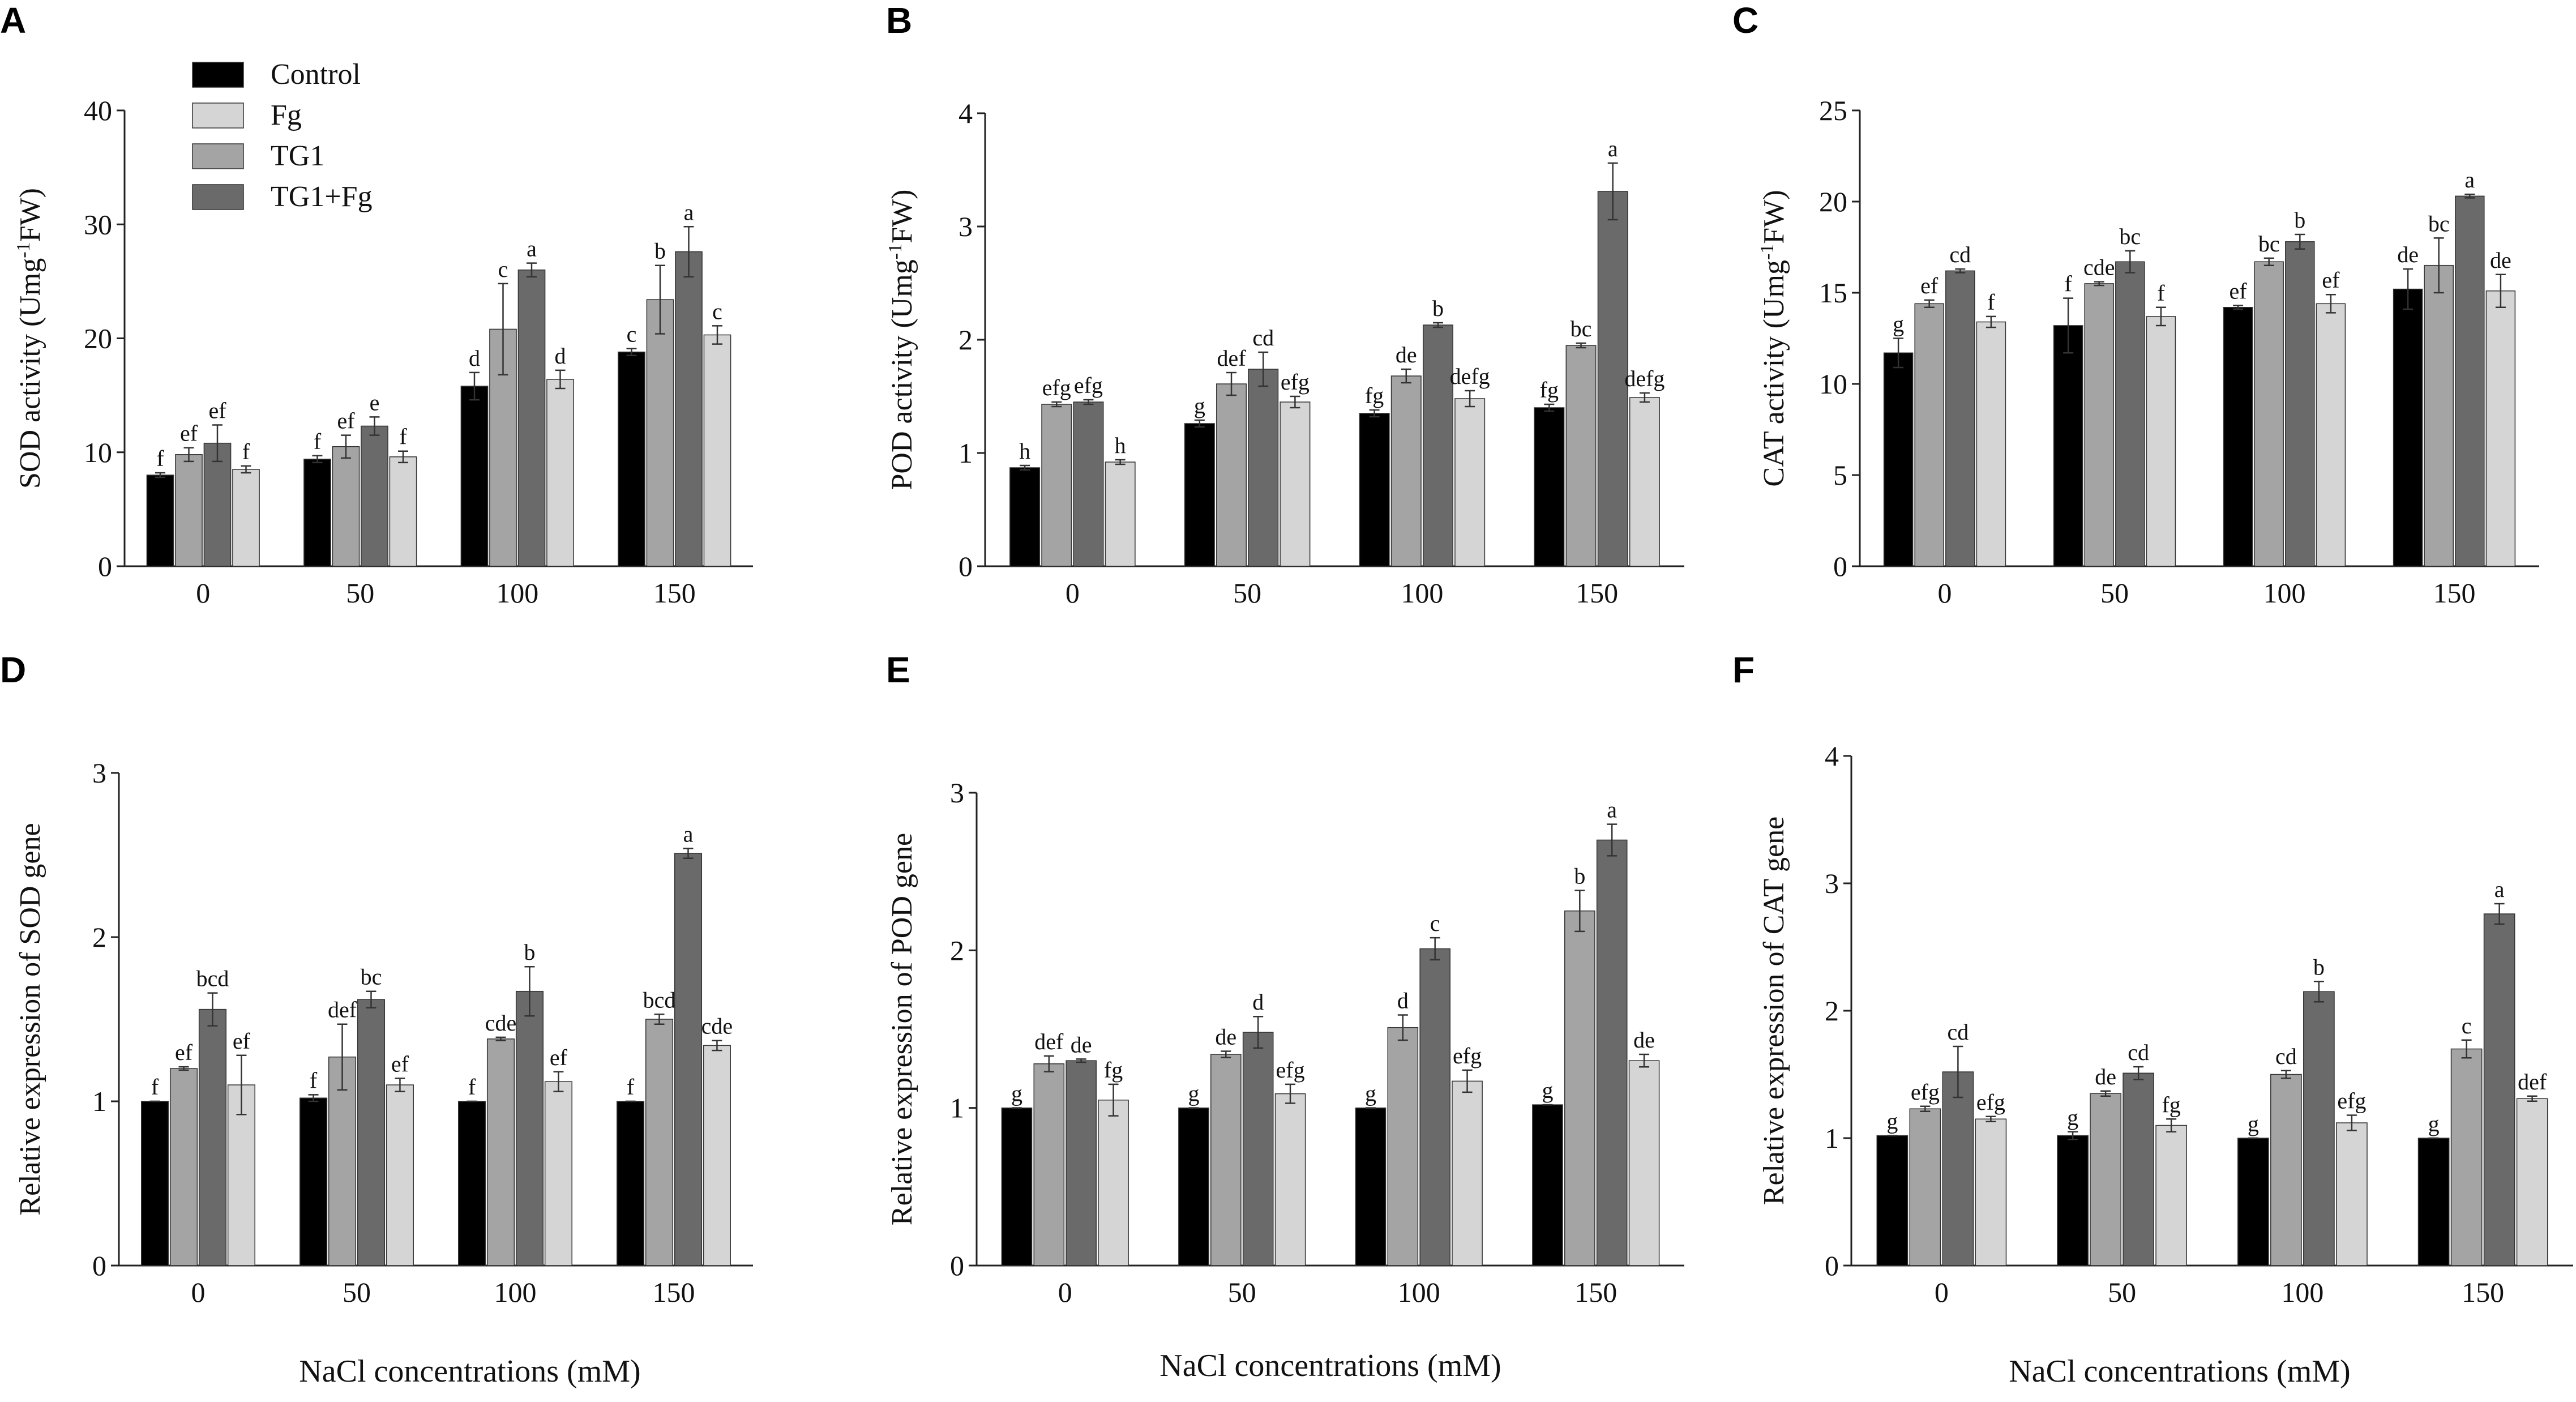 Image resolution: width=2576 pixels, height=1402 pixels. What do you see at coordinates (297, 156) in the screenshot?
I see `legend-label: TG1` at bounding box center [297, 156].